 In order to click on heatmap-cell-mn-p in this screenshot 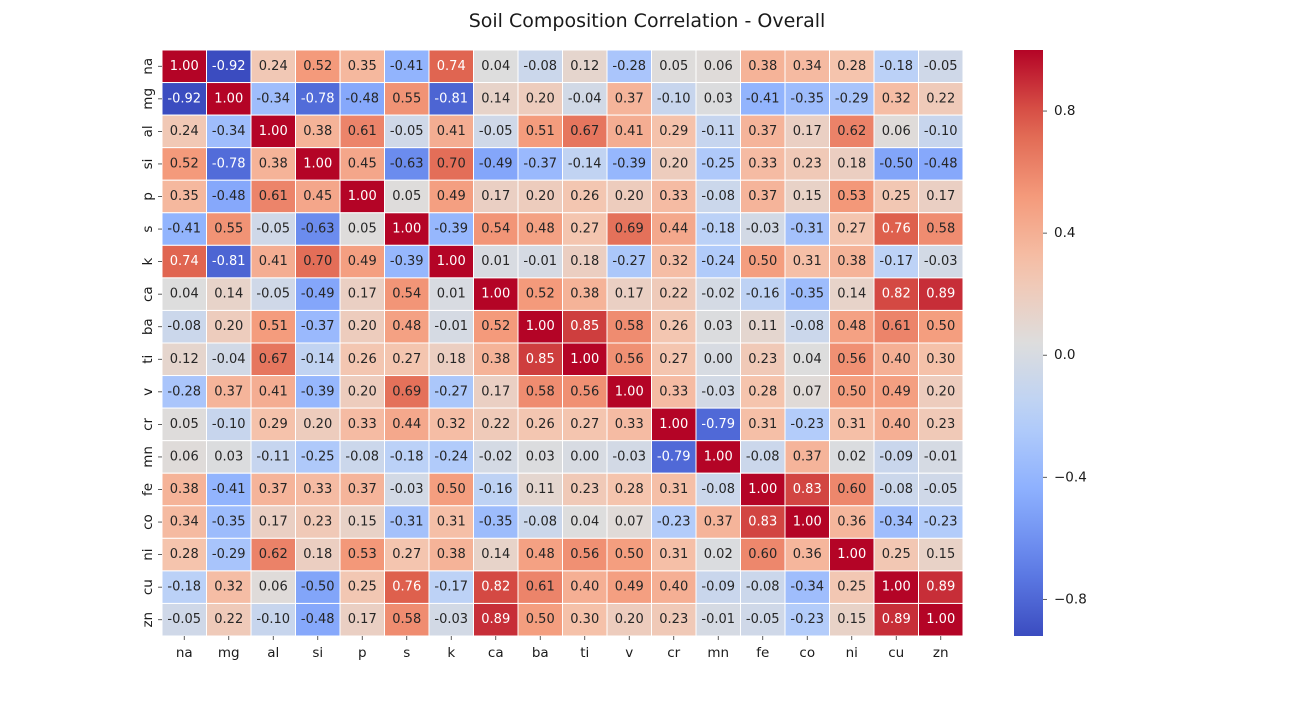, I will do `click(362, 457)`.